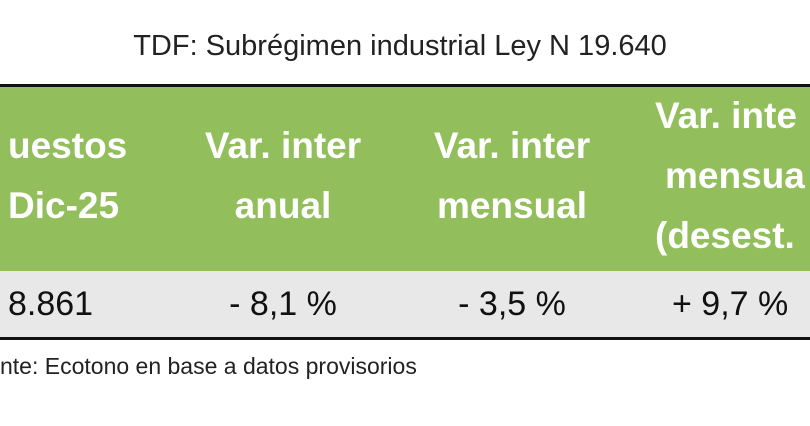  What do you see at coordinates (400, 46) in the screenshot?
I see `table-title: TDF: Subrégimen industrial Ley N 19.640` at bounding box center [400, 46].